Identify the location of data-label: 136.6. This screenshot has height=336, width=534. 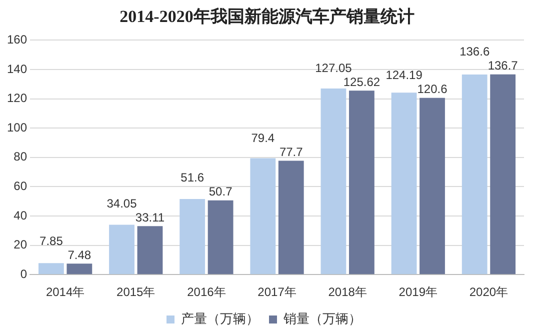
(475, 51).